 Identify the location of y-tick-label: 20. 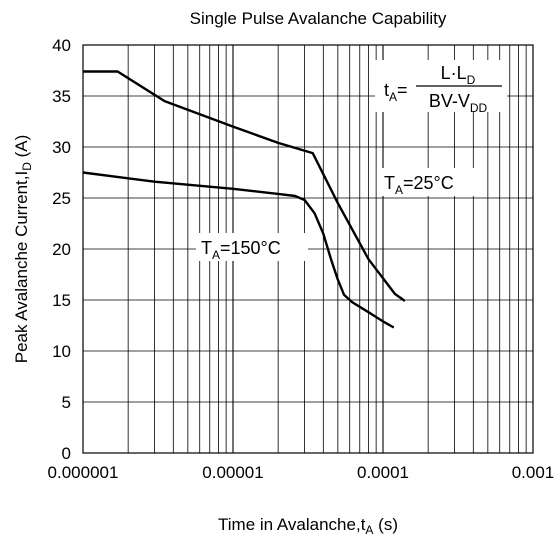
(61, 249).